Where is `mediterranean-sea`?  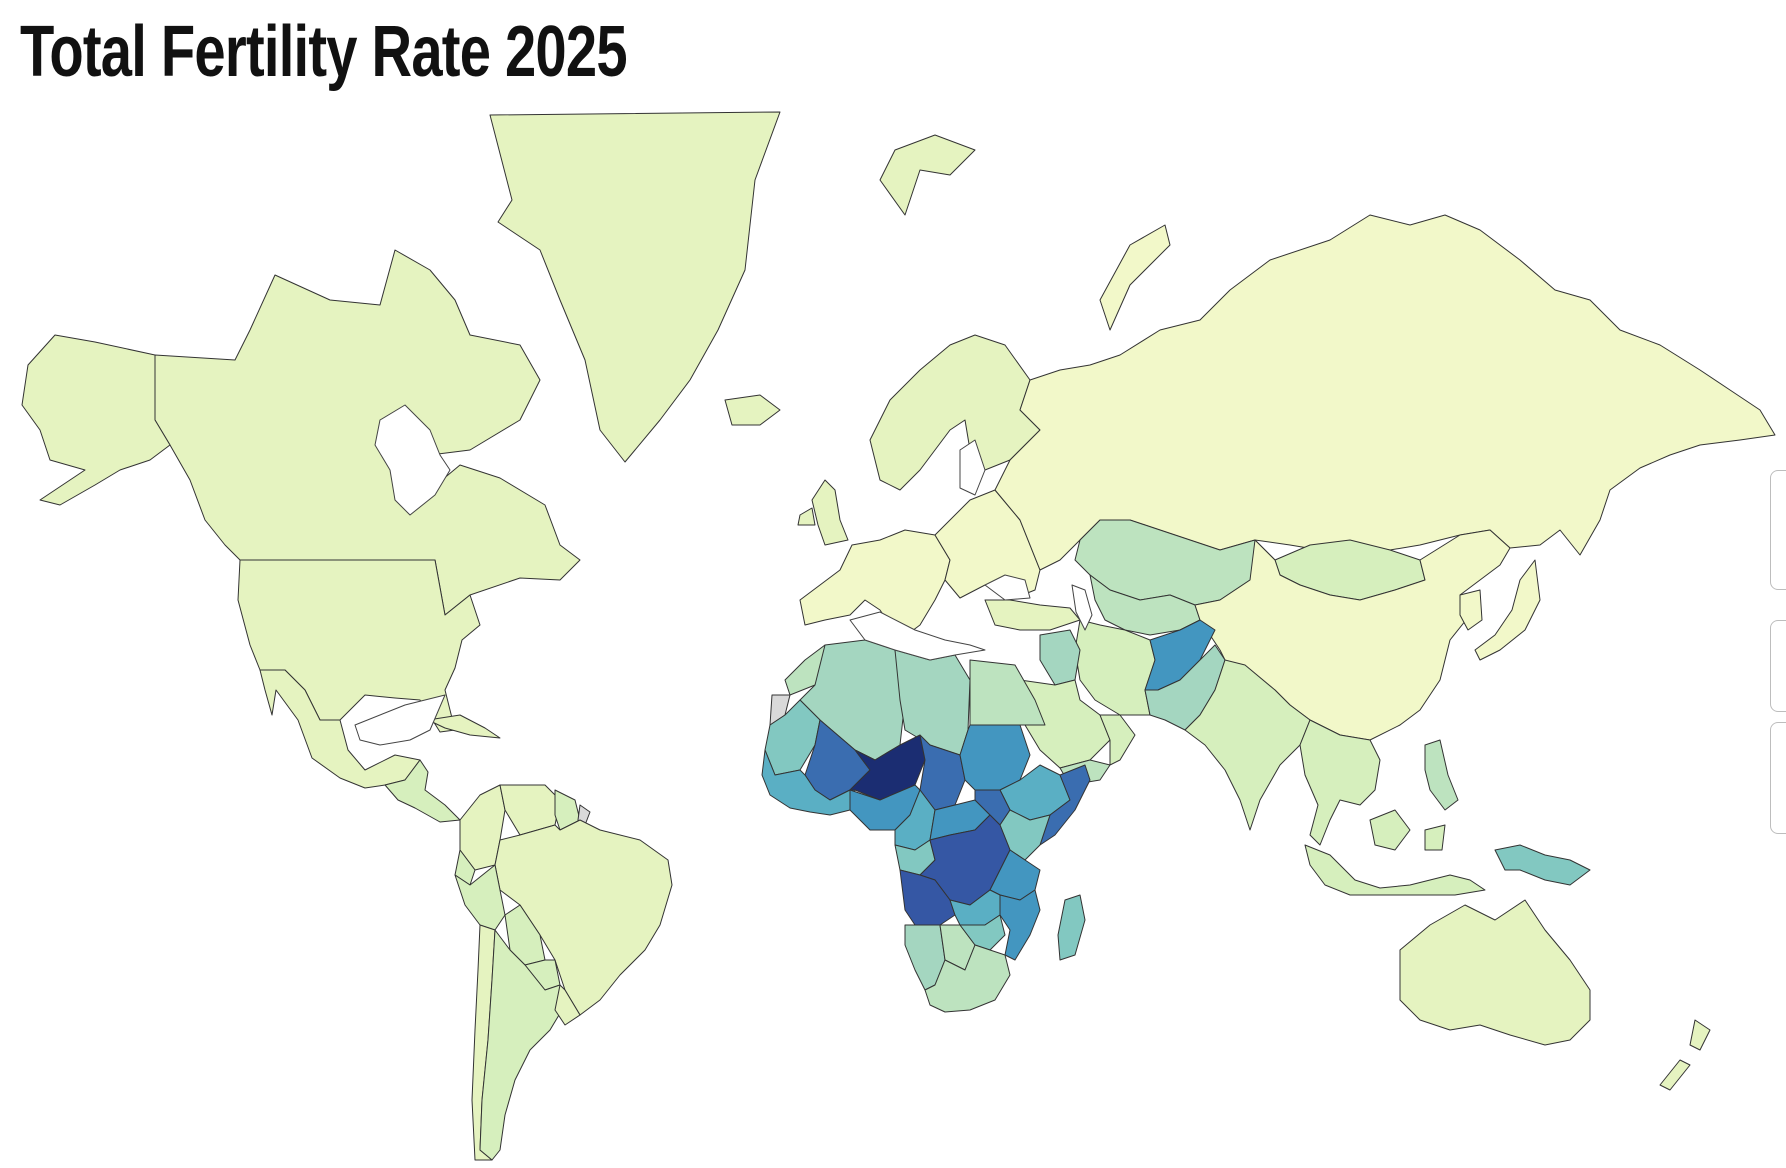
mediterranean-sea is located at coordinates (917, 636).